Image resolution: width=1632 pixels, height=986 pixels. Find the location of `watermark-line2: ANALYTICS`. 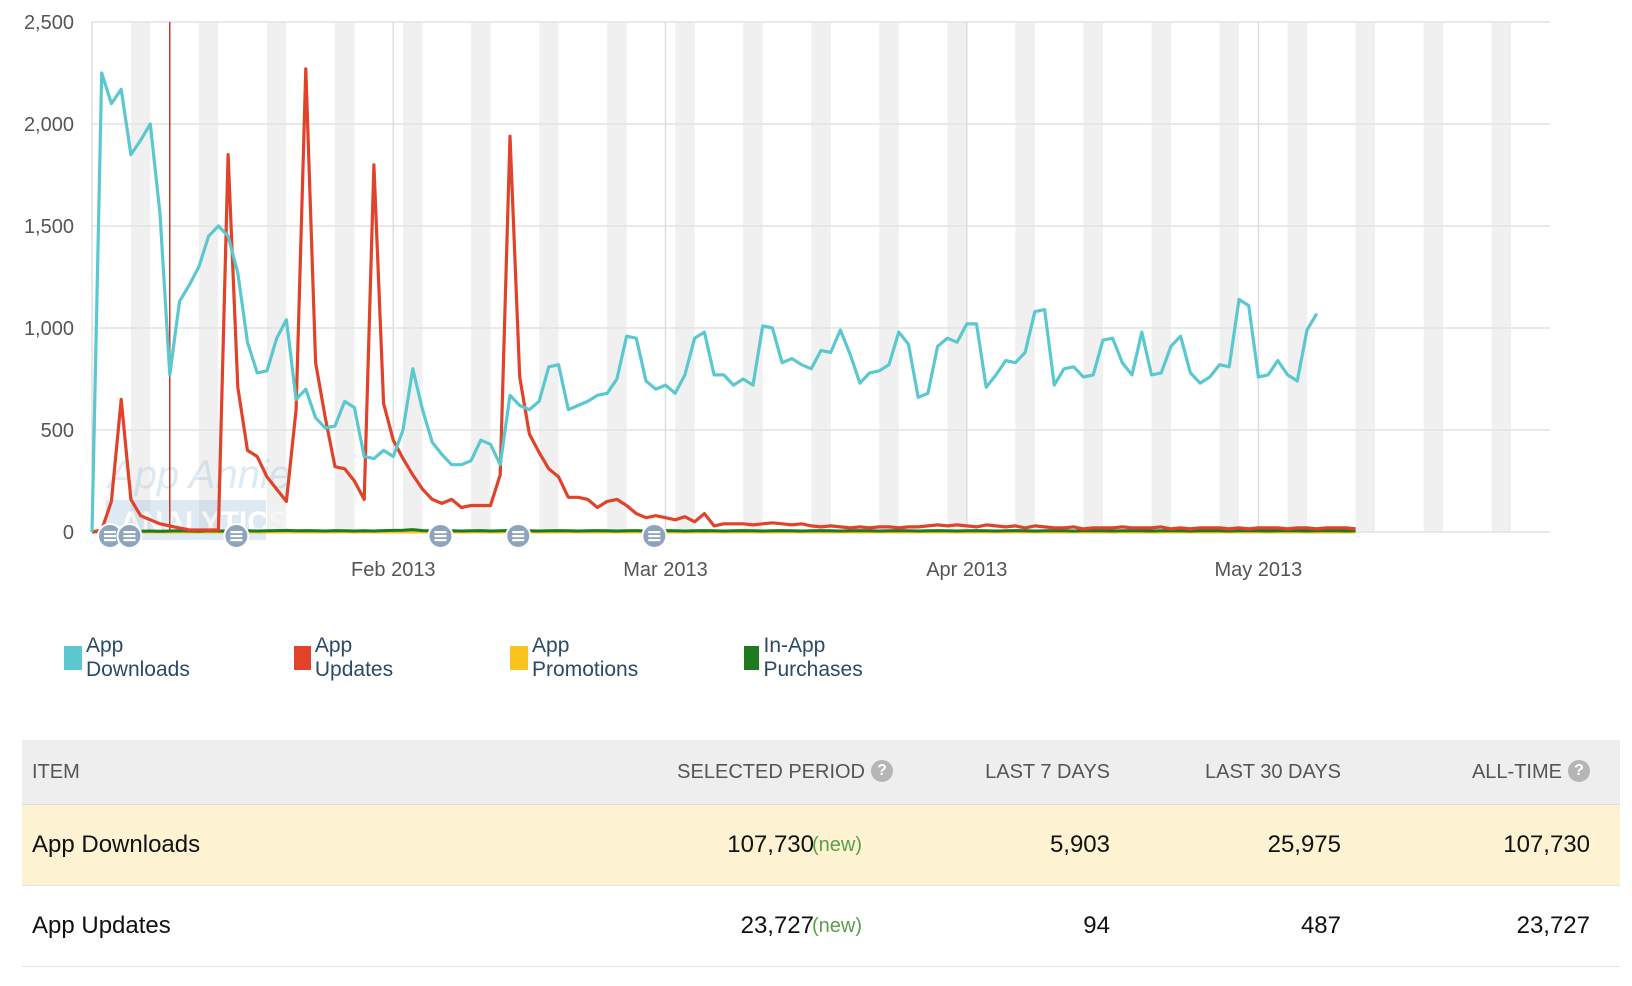

watermark-line2: ANALYTICS is located at coordinates (204, 522).